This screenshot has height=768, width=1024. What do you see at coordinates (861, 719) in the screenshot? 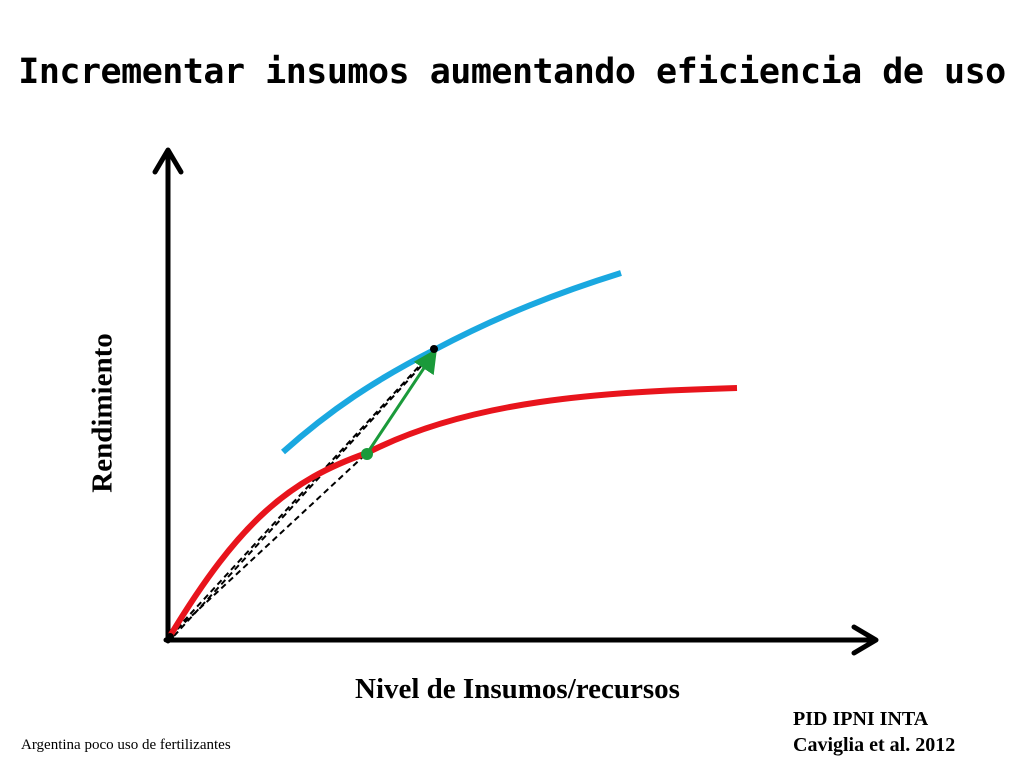
I see `credit-line-1: PID IPNI INTA` at bounding box center [861, 719].